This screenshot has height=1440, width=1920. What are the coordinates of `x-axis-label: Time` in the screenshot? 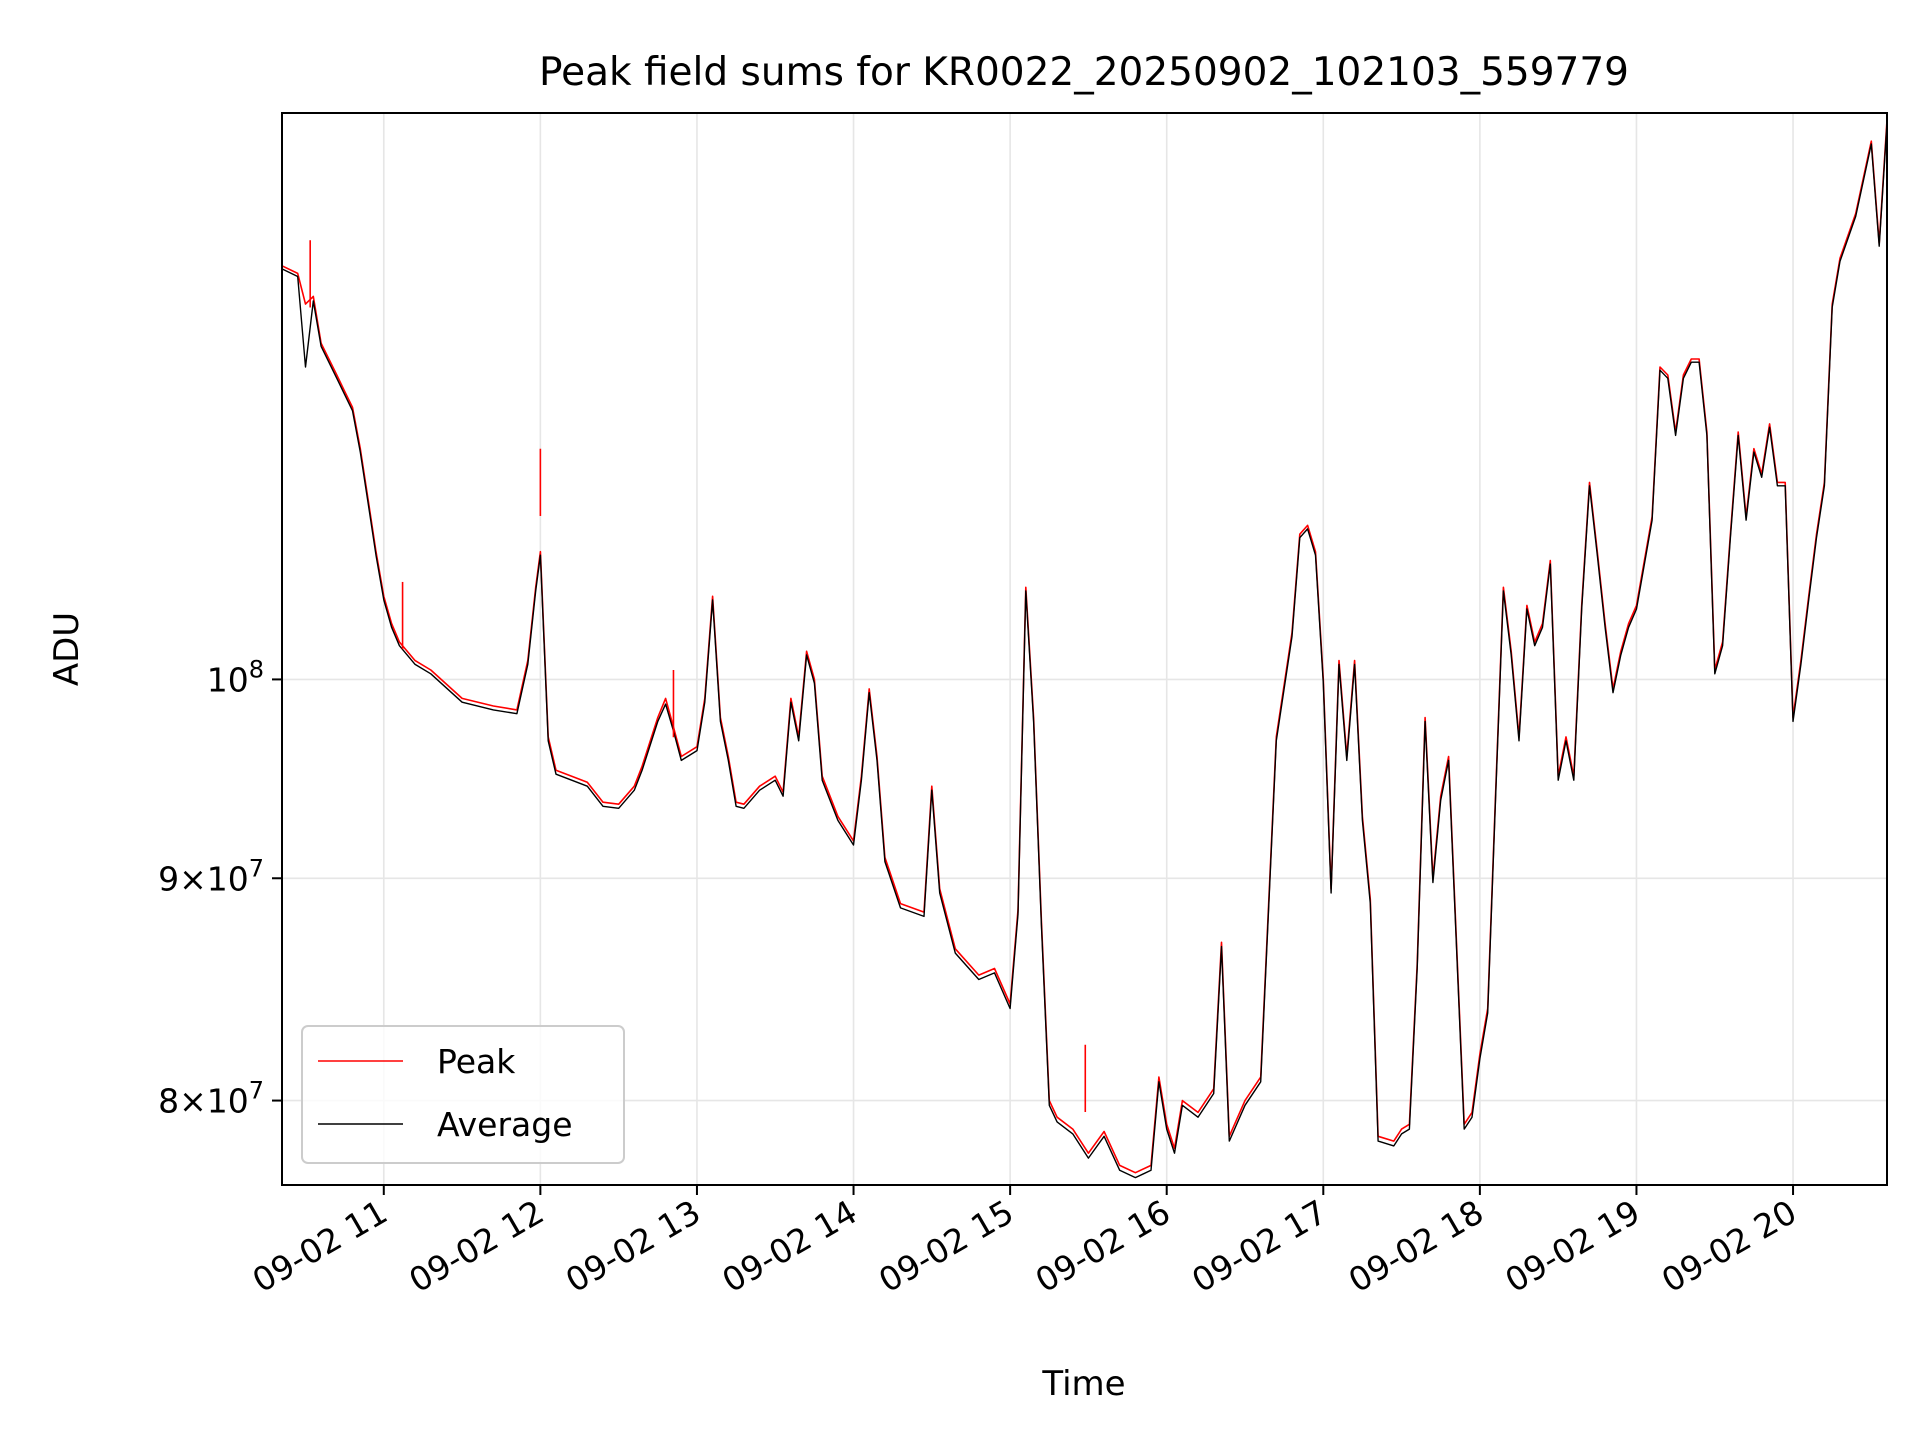 It's located at (1083, 1384).